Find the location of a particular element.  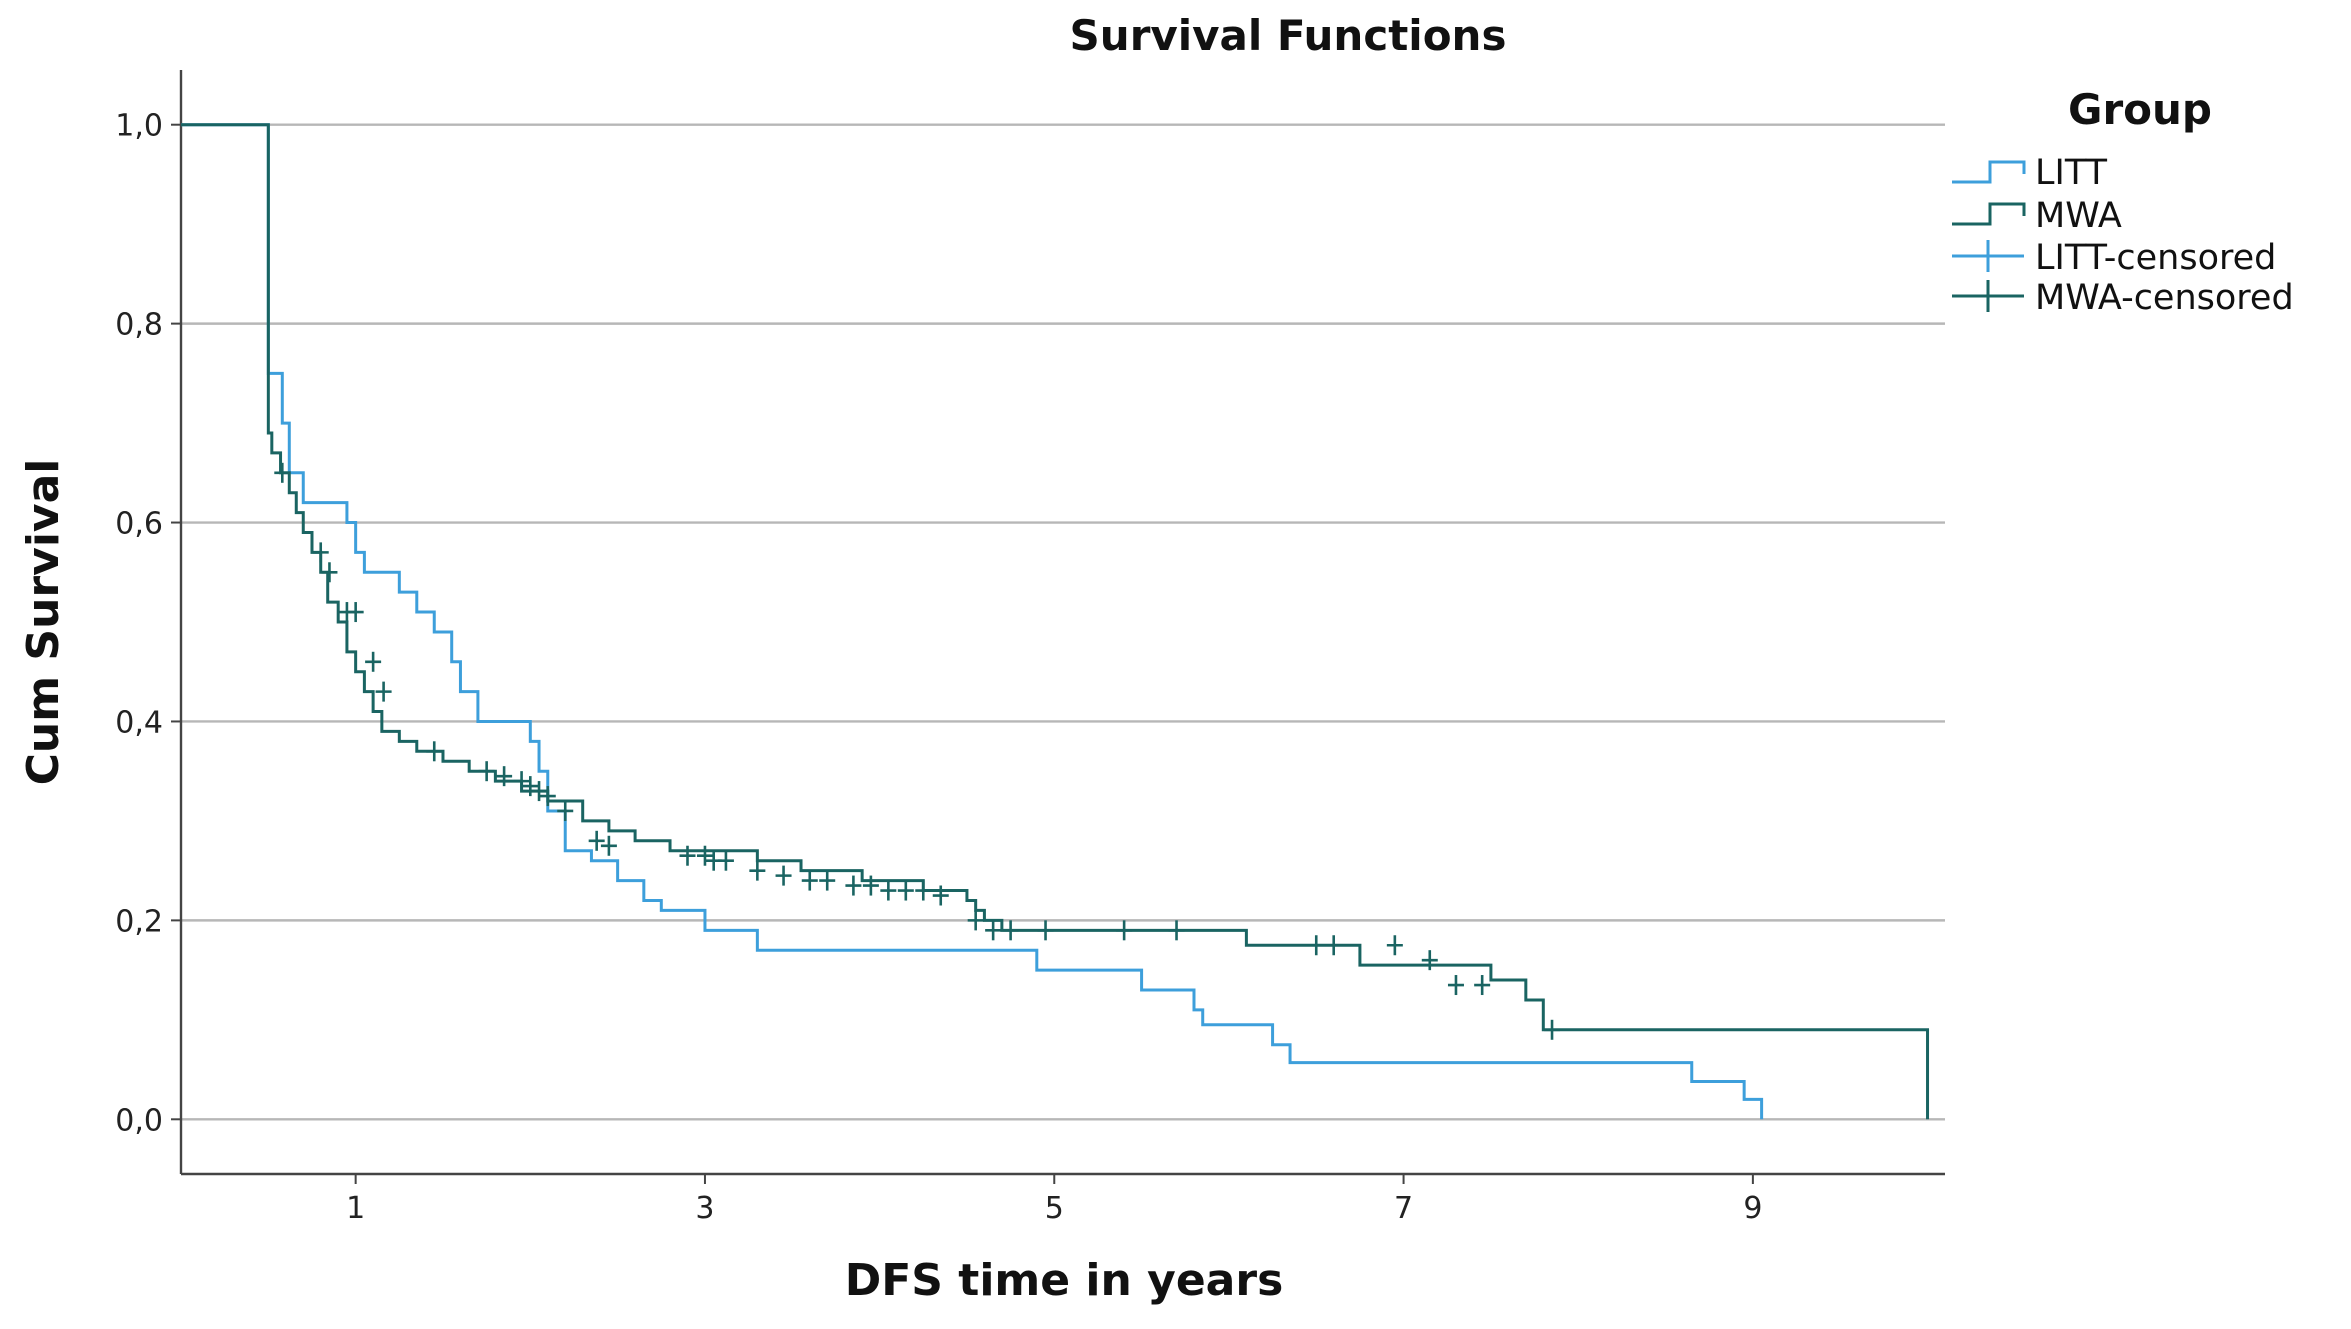

y-tick-label-3: 0,6 is located at coordinates (139, 524).